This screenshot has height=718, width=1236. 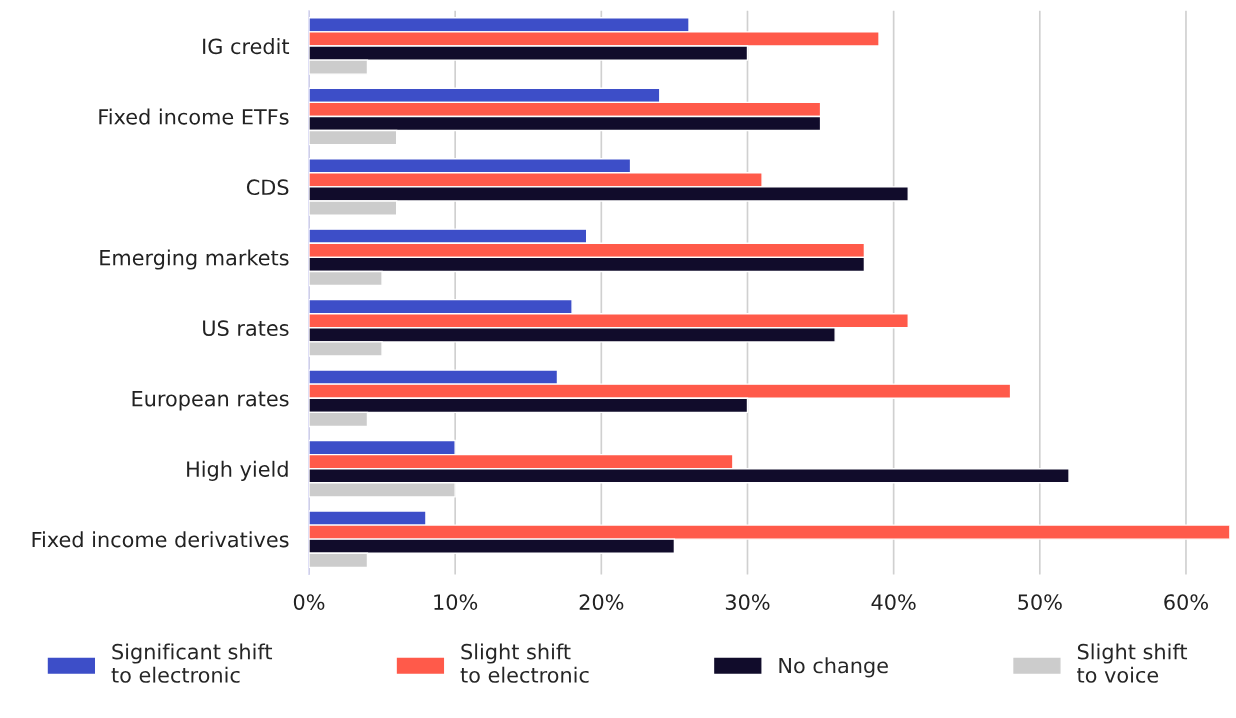 I want to click on legend-label: Significant shift to electronic, so click(x=192, y=663).